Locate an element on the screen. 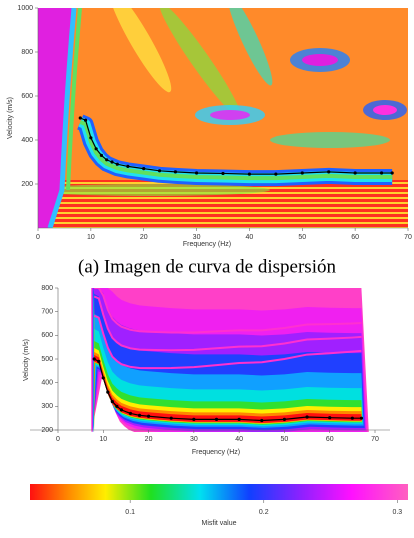 Image resolution: width=414 pixels, height=538 pixels. caption: (a) Imagen de curva de dispersión is located at coordinates (207, 266).